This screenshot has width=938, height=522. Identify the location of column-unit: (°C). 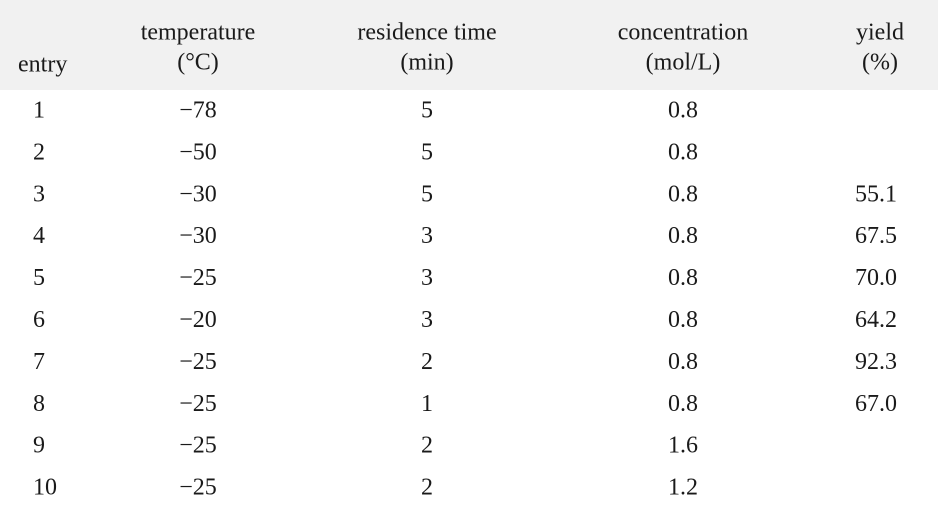
(198, 63).